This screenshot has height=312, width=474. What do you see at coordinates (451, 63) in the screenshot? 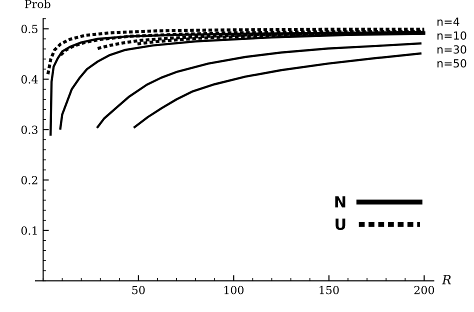
I see `text: n=50` at bounding box center [451, 63].